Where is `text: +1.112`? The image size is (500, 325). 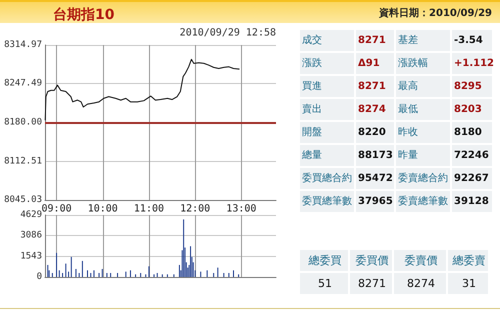
text: +1.112 is located at coordinates (473, 63).